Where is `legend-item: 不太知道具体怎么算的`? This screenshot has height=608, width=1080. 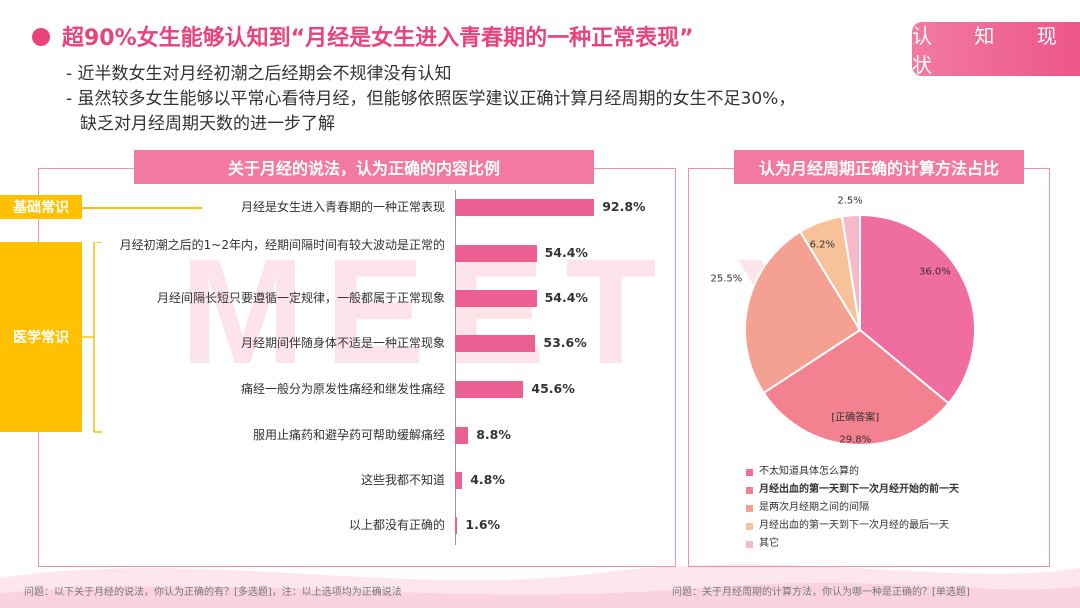 legend-item: 不太知道具体怎么算的 is located at coordinates (852, 472).